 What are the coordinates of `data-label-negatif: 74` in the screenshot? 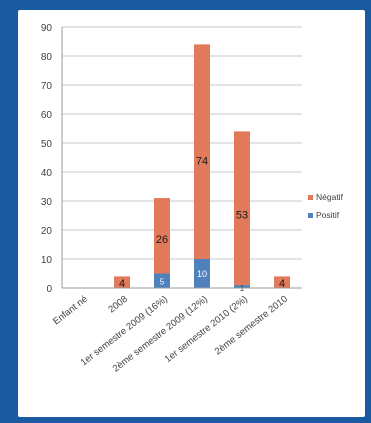 It's located at (202, 161).